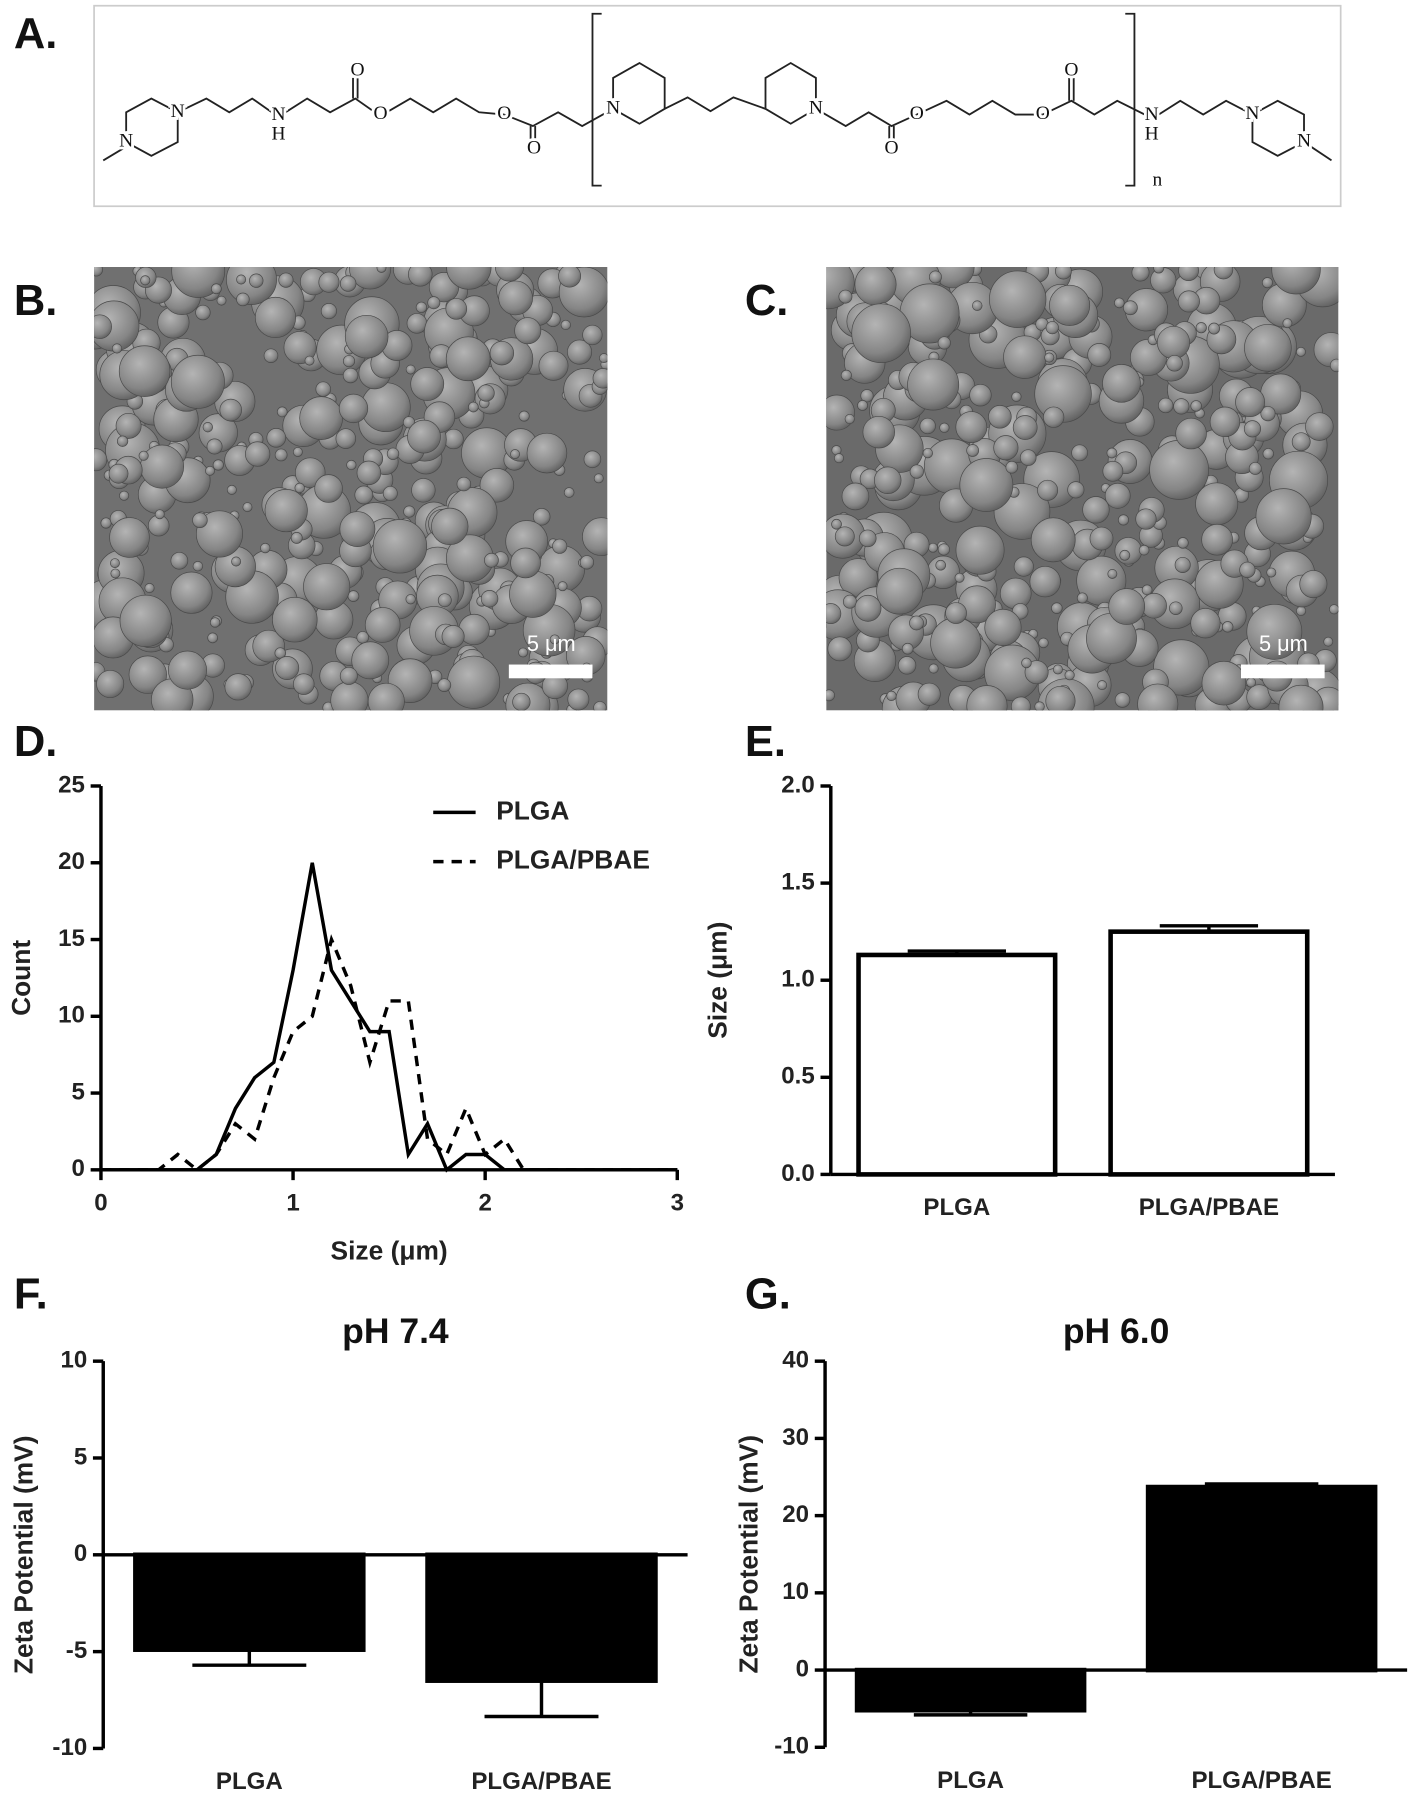  What do you see at coordinates (541, 1781) in the screenshot?
I see `x-tick-label: PLGA/PBAE` at bounding box center [541, 1781].